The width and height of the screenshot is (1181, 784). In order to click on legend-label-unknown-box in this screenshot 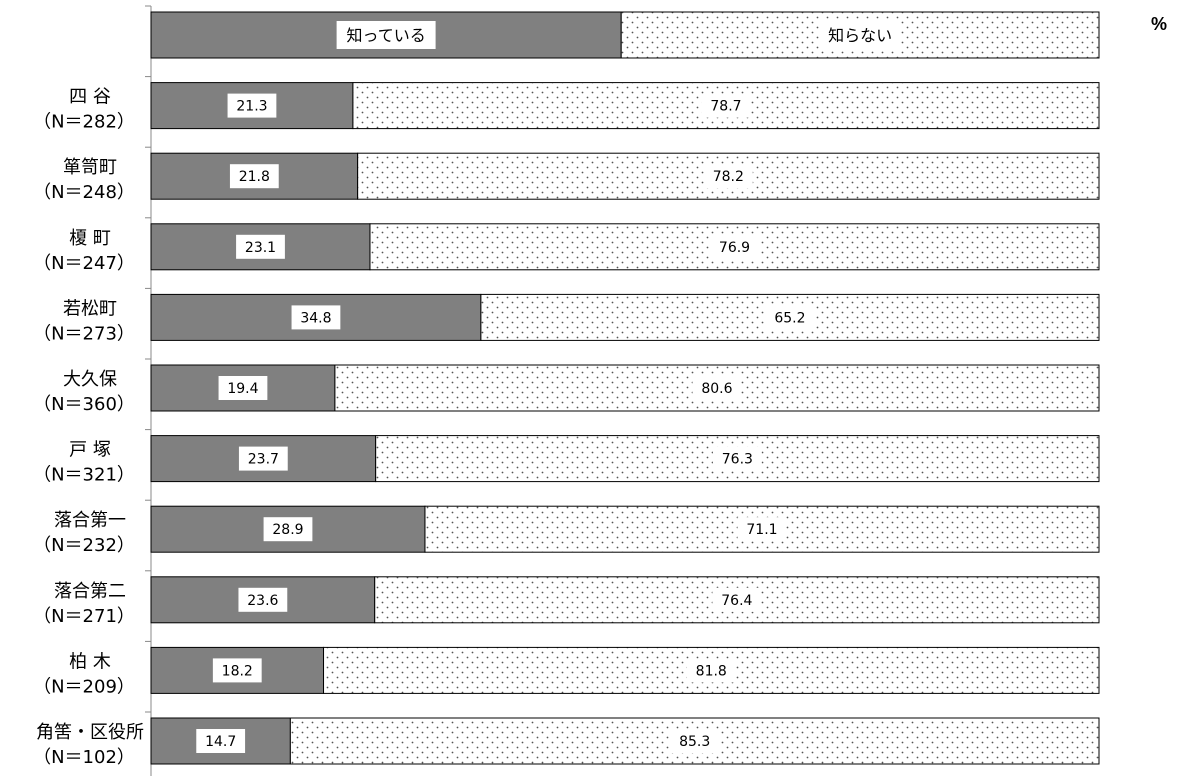, I will do `click(860, 35)`.